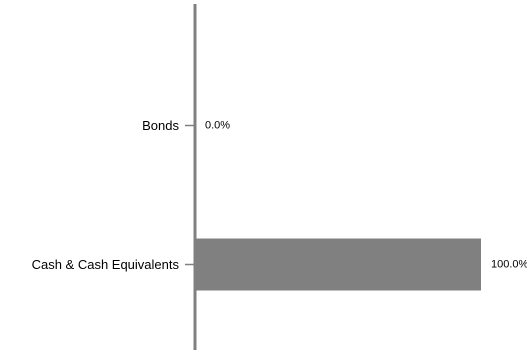 Image resolution: width=527 pixels, height=352 pixels. Describe the element at coordinates (190, 195) in the screenshot. I see `y-axis-ticks` at that location.